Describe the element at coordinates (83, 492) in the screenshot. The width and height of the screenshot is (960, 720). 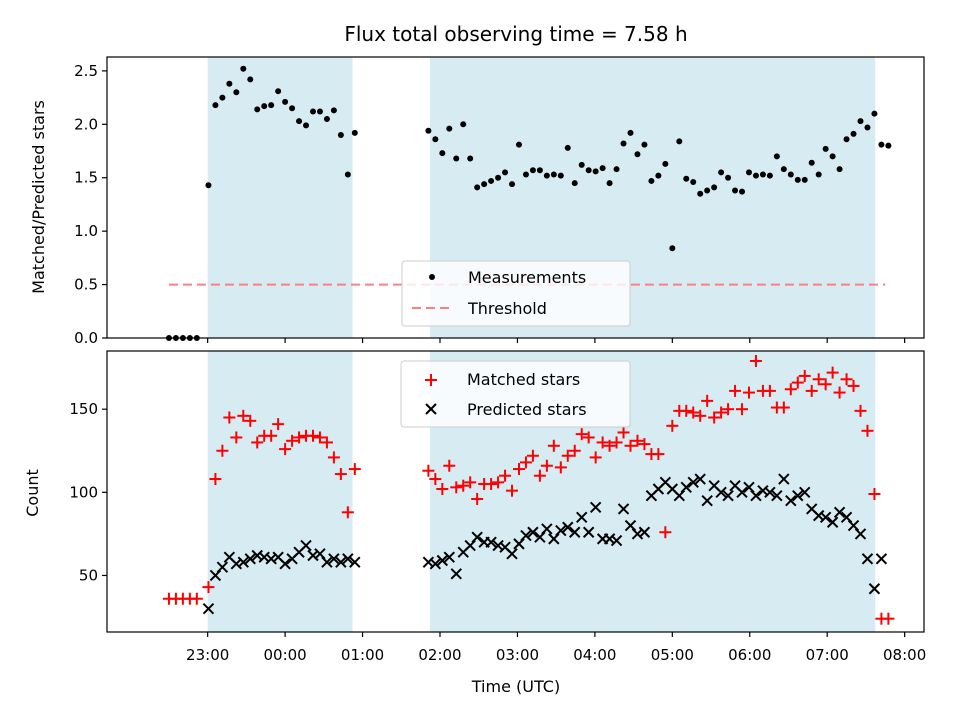
I see `y-tick-label: 100` at that location.